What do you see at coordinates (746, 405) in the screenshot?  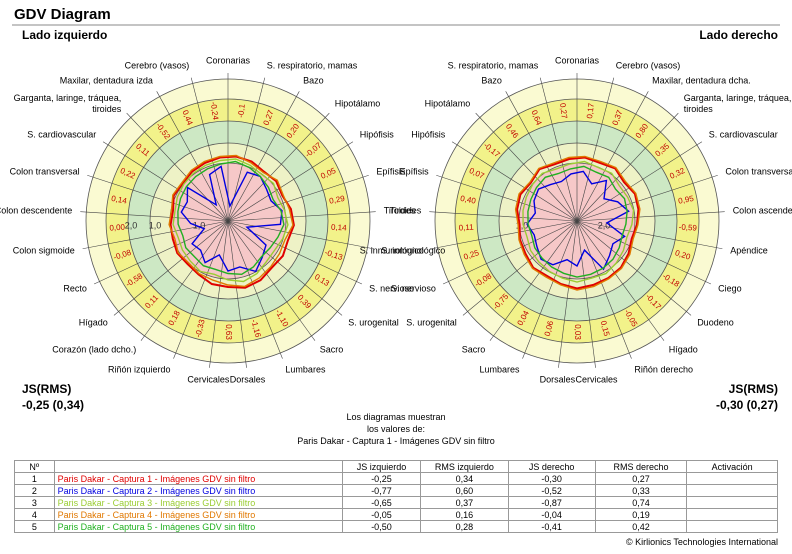 I see `js-value: -0,30 (0,27)` at bounding box center [746, 405].